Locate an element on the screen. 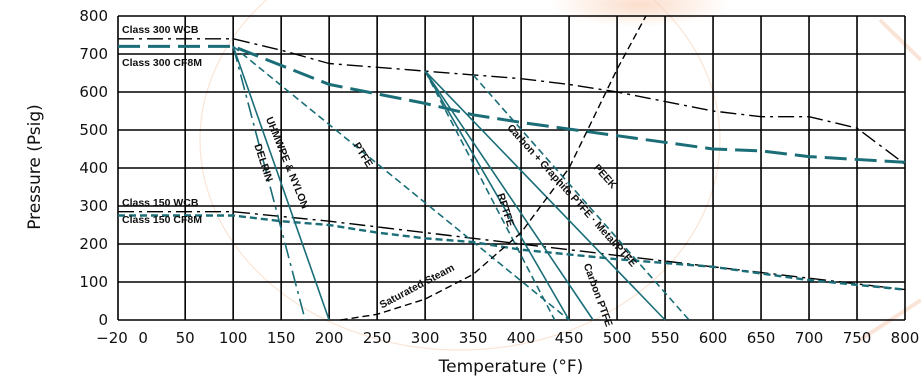 This screenshot has width=921, height=380. x-tick-label: 0 is located at coordinates (143, 338).